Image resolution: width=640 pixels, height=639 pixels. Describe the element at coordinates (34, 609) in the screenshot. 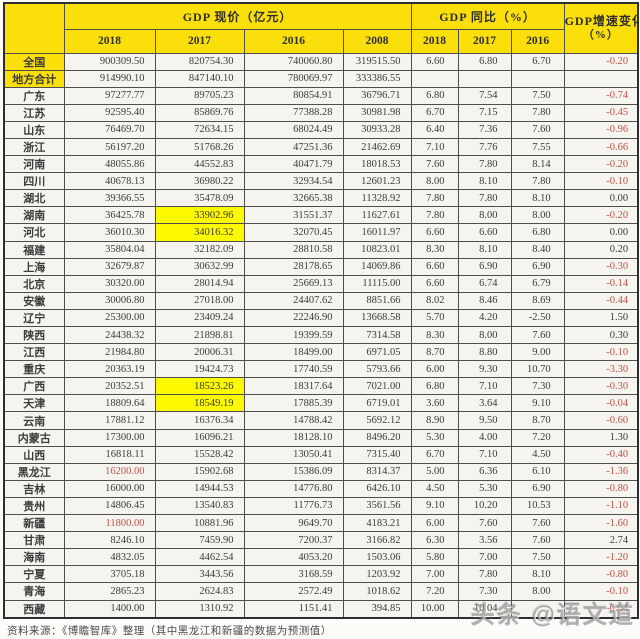

I see `region-cell: 西藏` at that location.